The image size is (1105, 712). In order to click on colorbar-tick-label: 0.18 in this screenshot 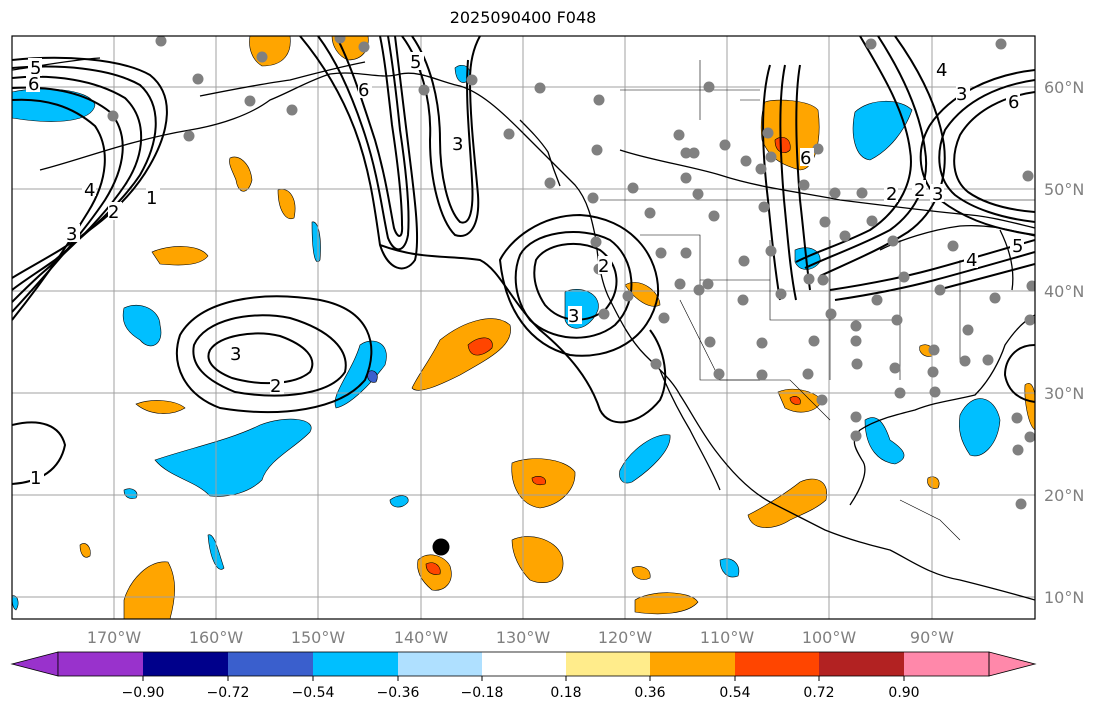, I will do `click(565, 693)`.